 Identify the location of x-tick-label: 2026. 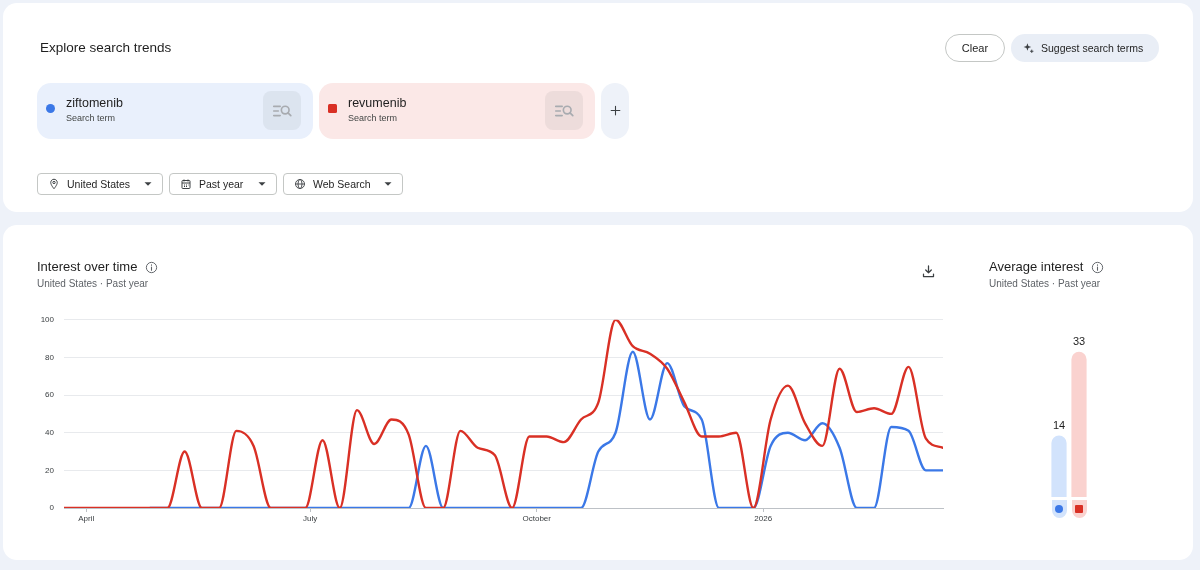
(763, 518).